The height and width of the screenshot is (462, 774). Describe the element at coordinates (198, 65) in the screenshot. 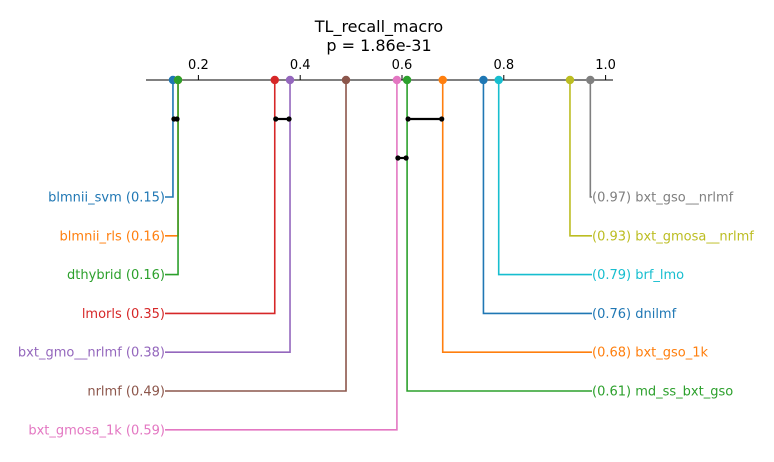

I see `axis-tick-label: 0.2` at that location.